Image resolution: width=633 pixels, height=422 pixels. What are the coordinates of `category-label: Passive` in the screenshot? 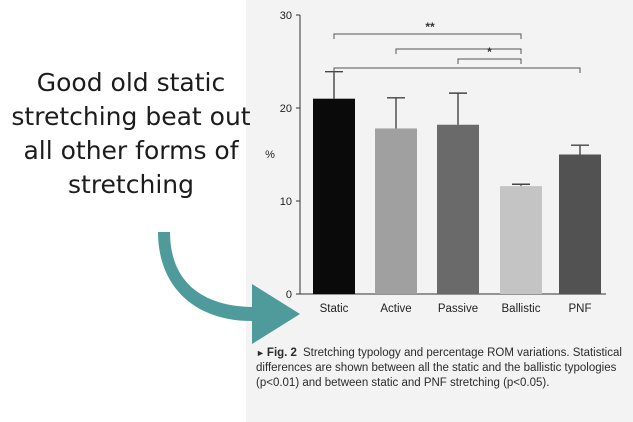 It's located at (458, 309).